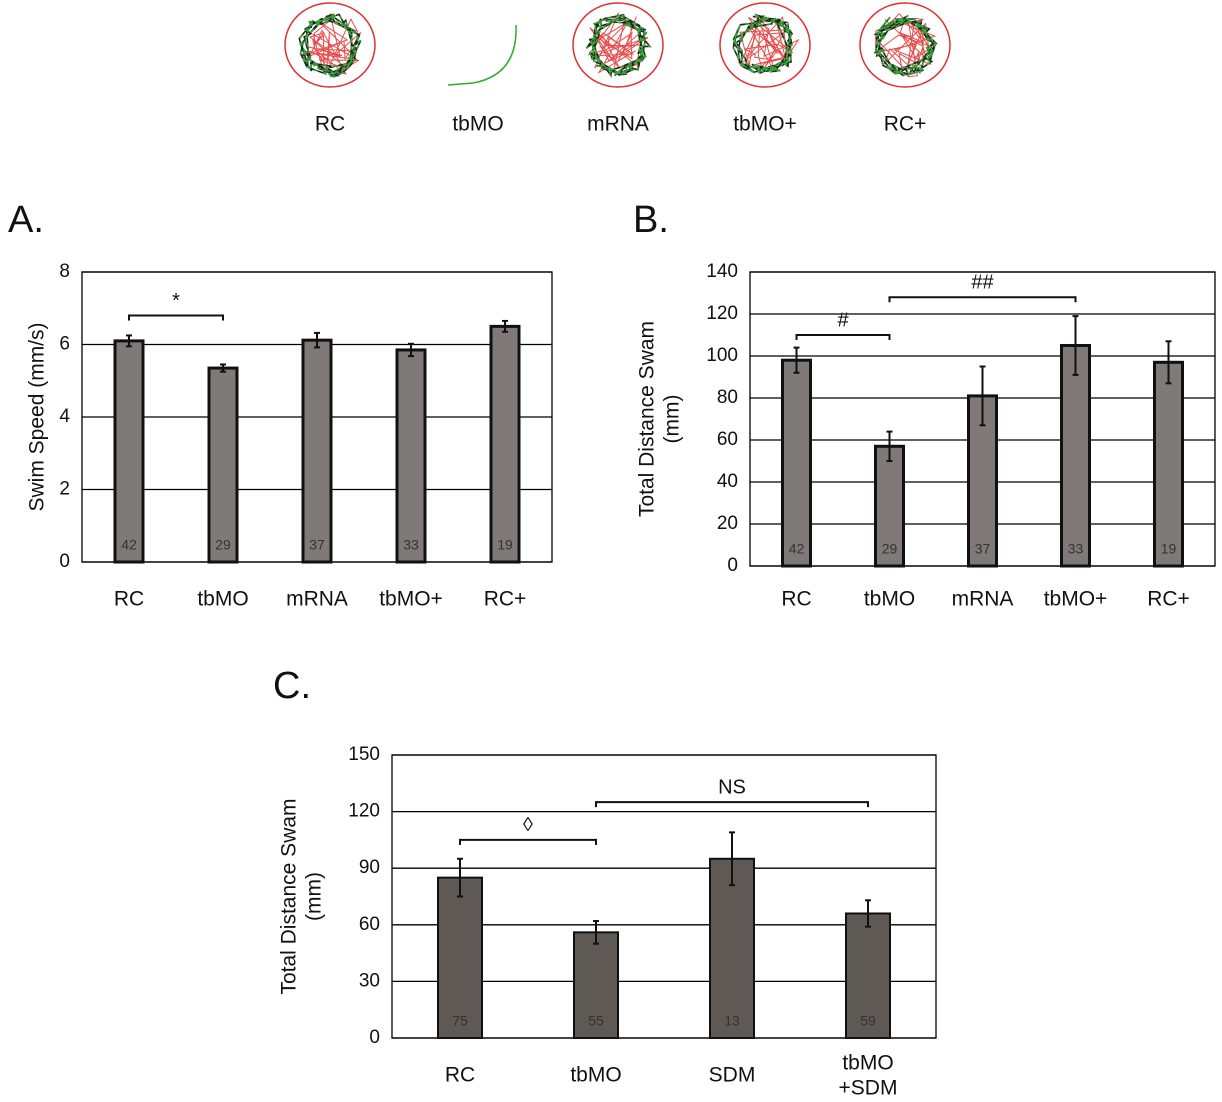  I want to click on count-label: 75, so click(460, 1021).